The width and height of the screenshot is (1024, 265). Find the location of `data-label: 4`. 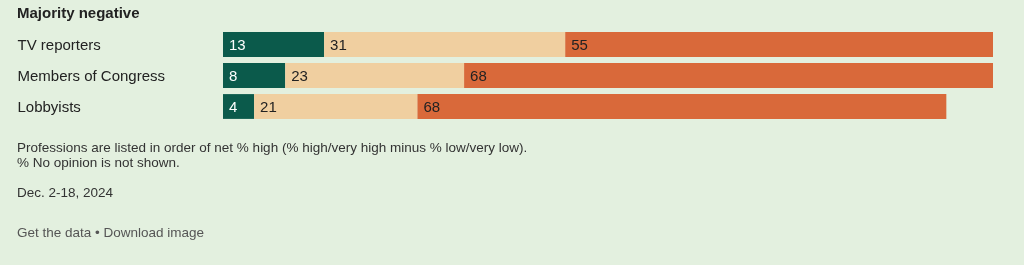

data-label: 4 is located at coordinates (233, 106).